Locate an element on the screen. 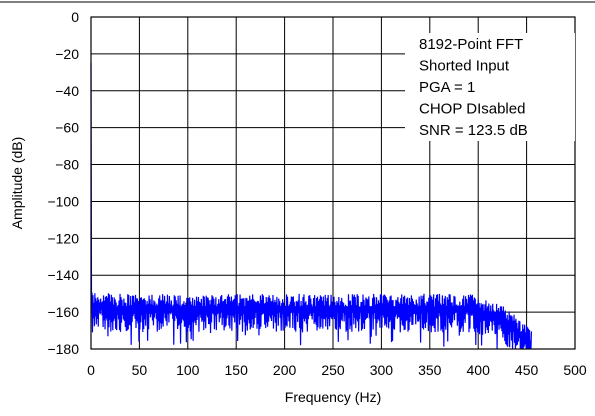 This screenshot has height=416, width=595. x-tick-label: 400 is located at coordinates (479, 370).